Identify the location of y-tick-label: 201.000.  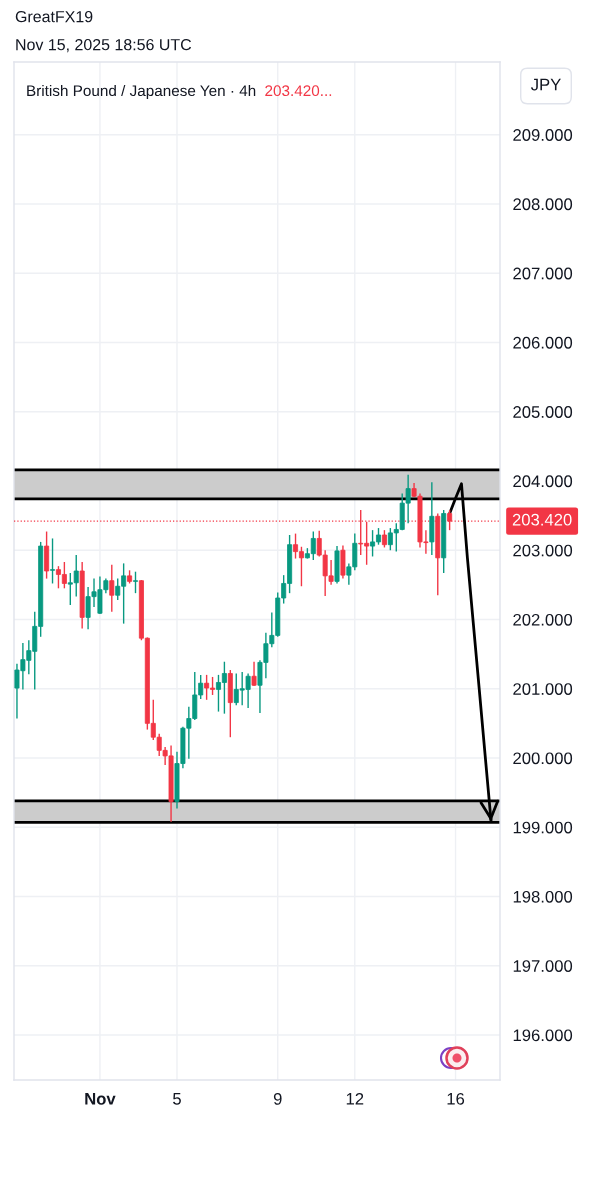
(543, 689).